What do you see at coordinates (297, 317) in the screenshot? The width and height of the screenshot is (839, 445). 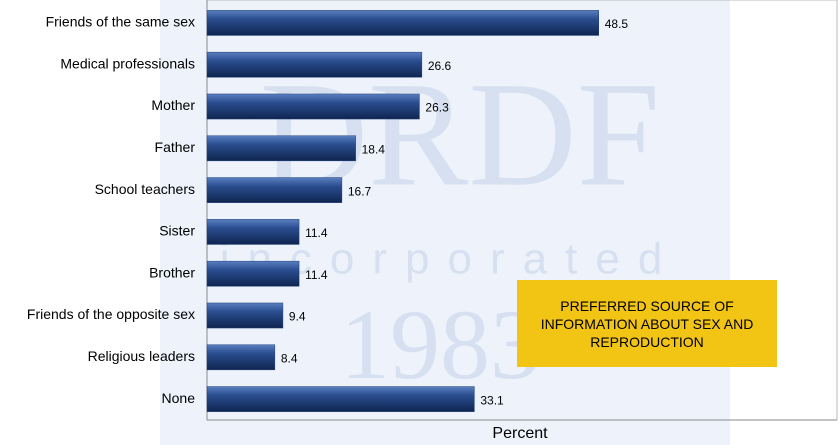 I see `value-label: 9.4` at bounding box center [297, 317].